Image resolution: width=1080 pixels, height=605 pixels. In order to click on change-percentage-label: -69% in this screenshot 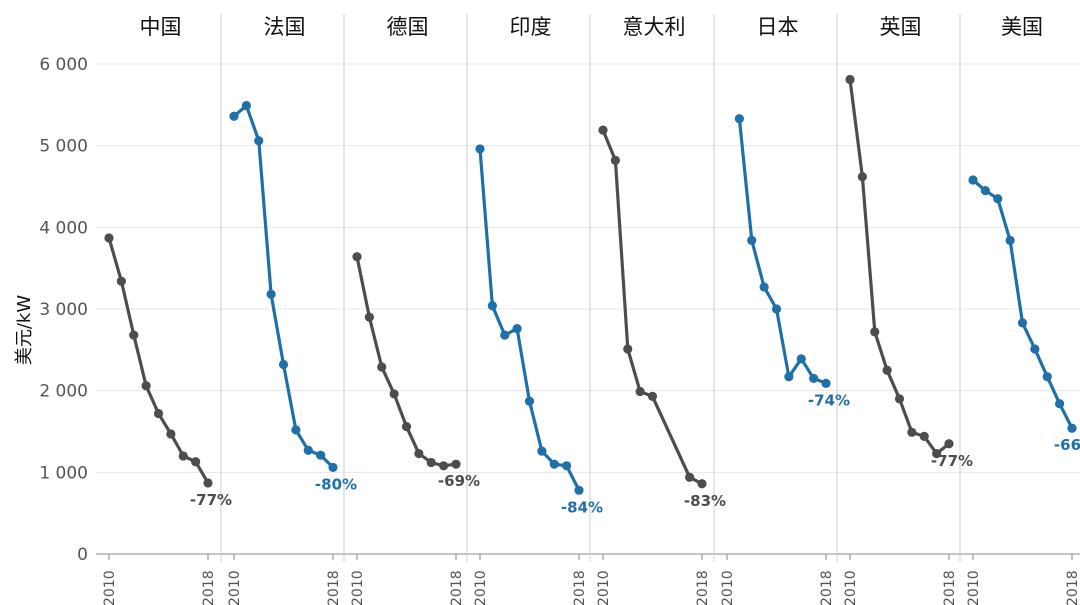, I will do `click(459, 481)`.